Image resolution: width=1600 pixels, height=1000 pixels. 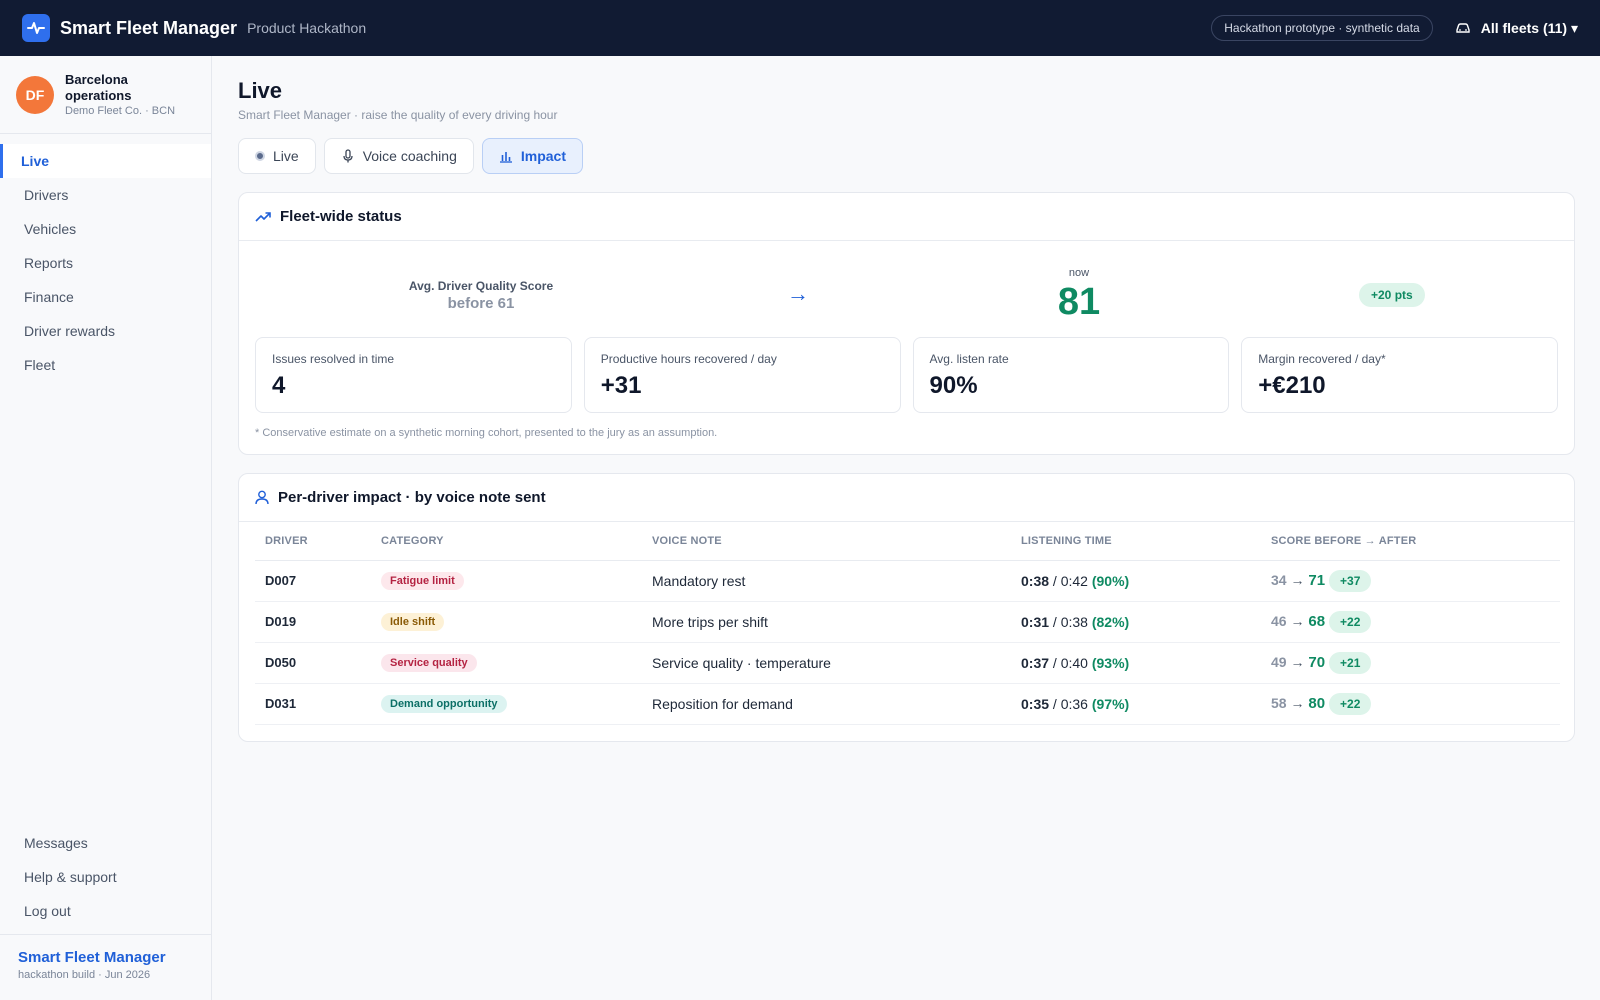 What do you see at coordinates (1516, 28) in the screenshot?
I see `fleet-selector: All fleets (11) ▾` at bounding box center [1516, 28].